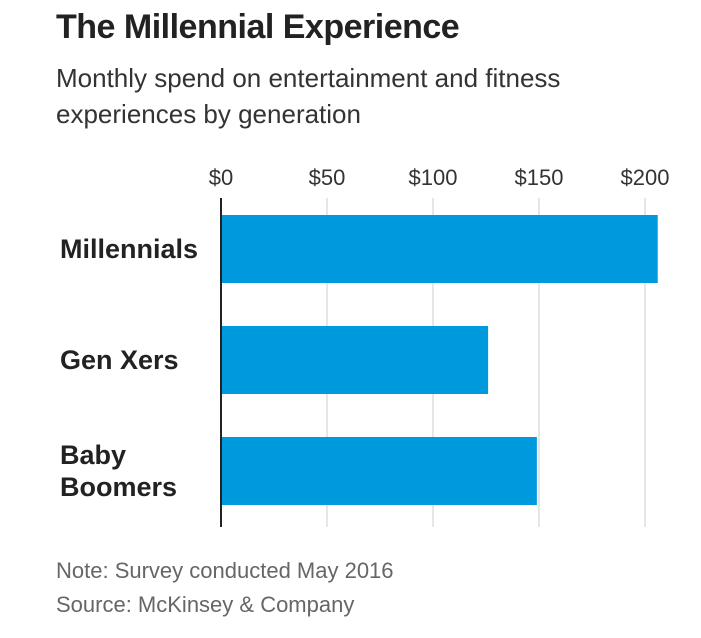  What do you see at coordinates (221, 177) in the screenshot?
I see `x-tick-label: $0` at bounding box center [221, 177].